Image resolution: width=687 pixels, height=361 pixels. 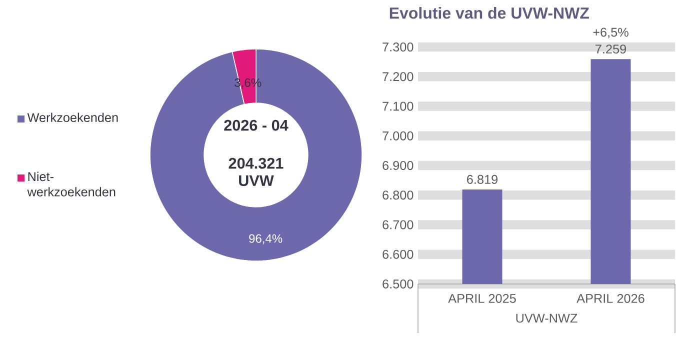 I want to click on y-tick-label: 7.000, so click(x=398, y=135).